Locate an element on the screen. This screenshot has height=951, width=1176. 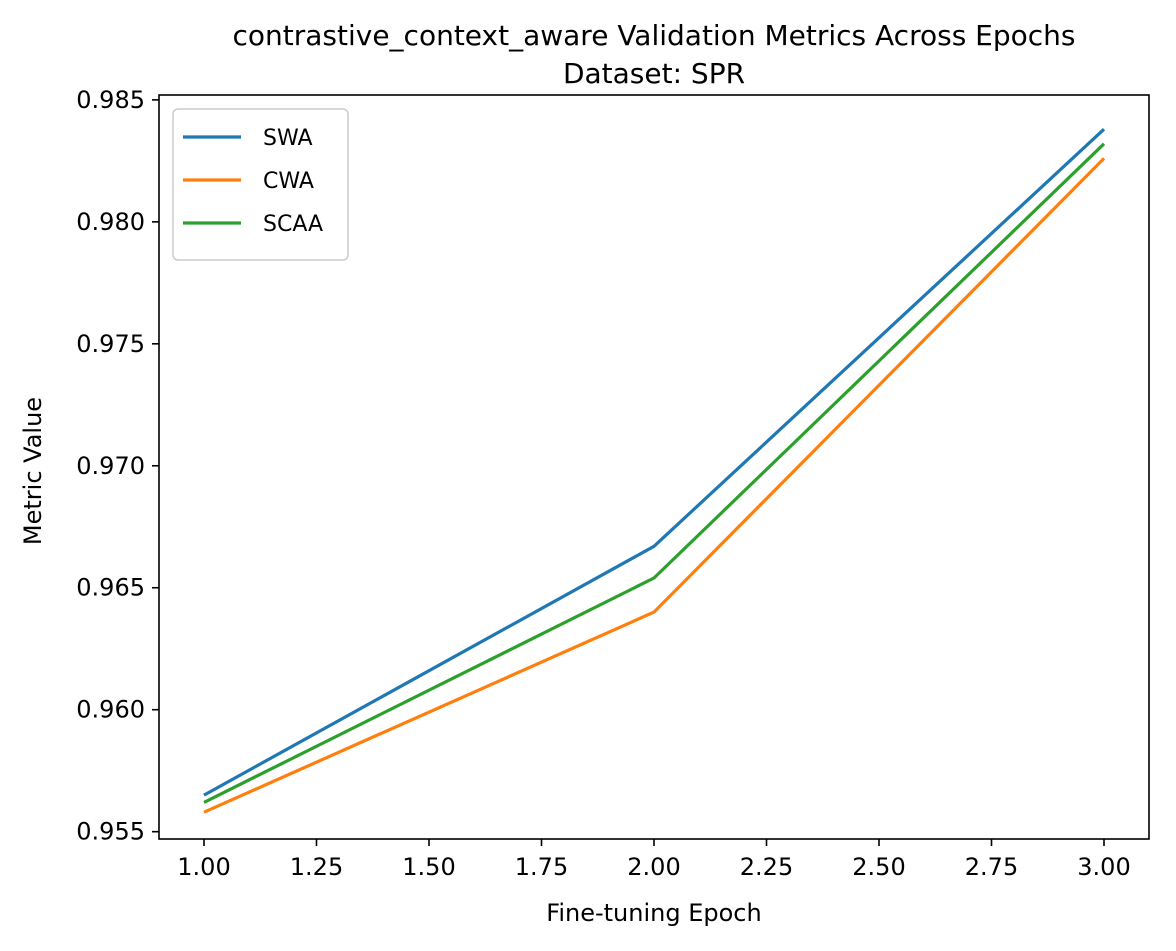
y-tick-label: 0.980 is located at coordinates (110, 222).